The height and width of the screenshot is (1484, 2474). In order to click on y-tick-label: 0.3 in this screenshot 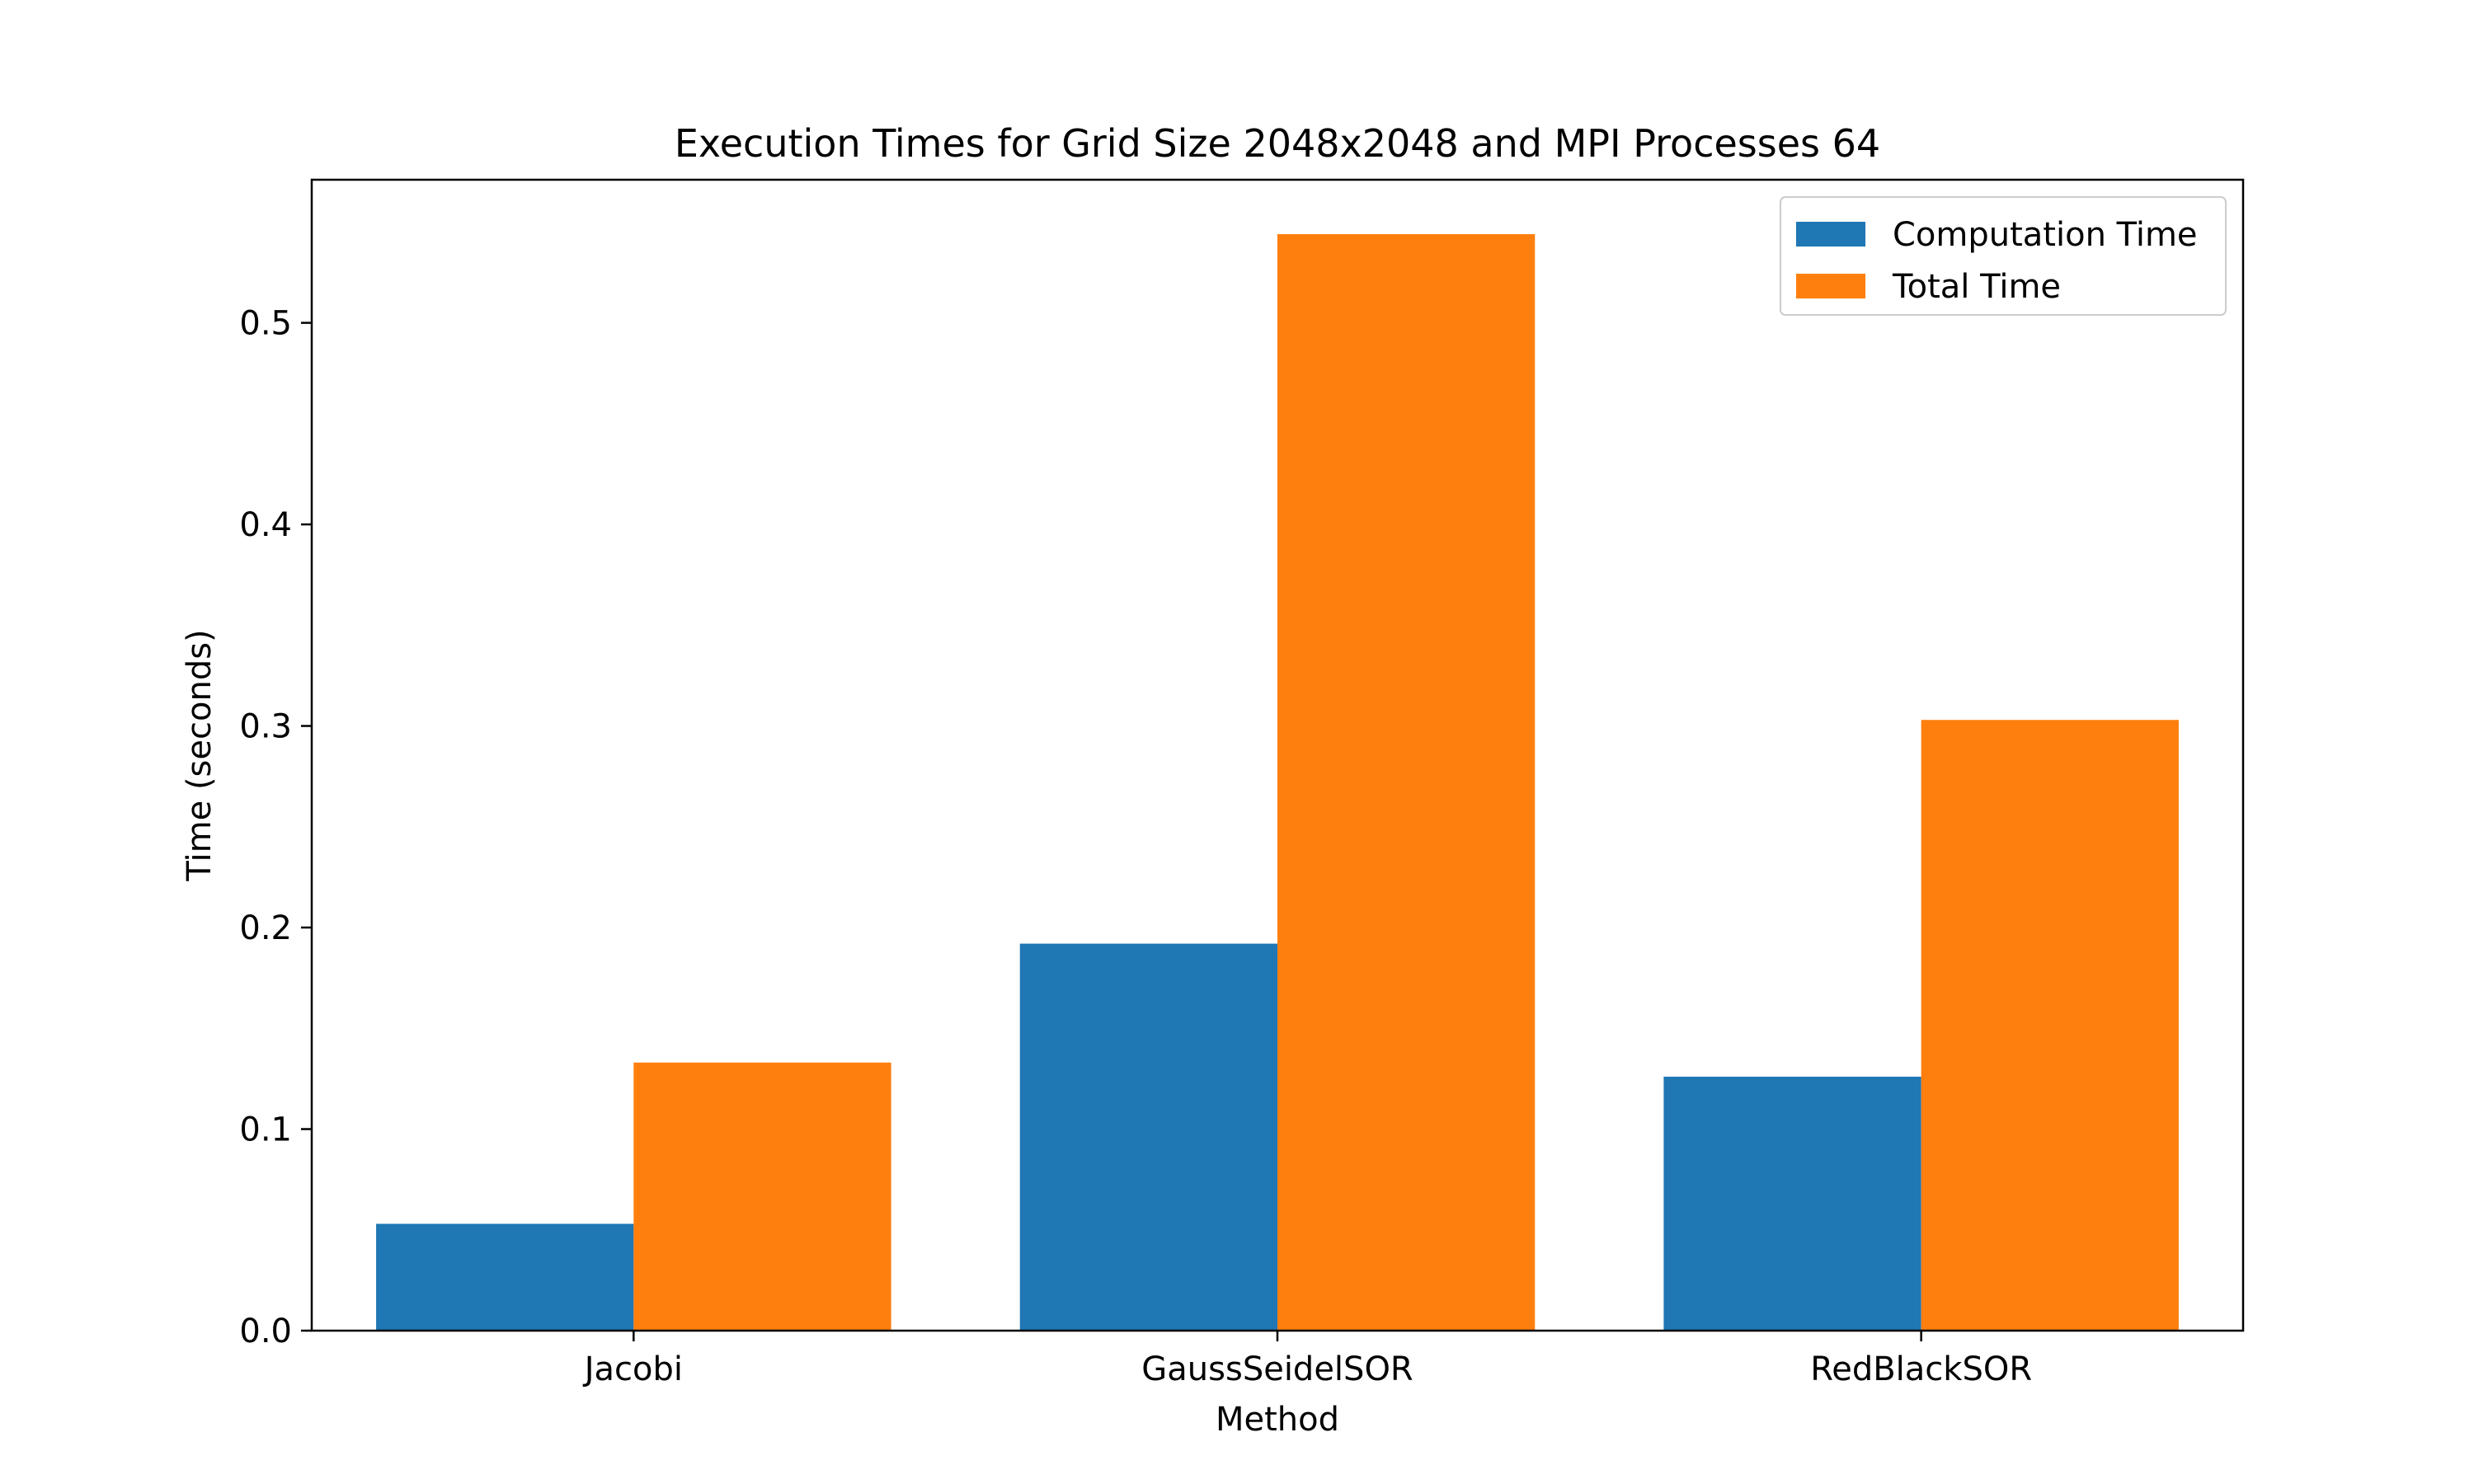, I will do `click(265, 727)`.